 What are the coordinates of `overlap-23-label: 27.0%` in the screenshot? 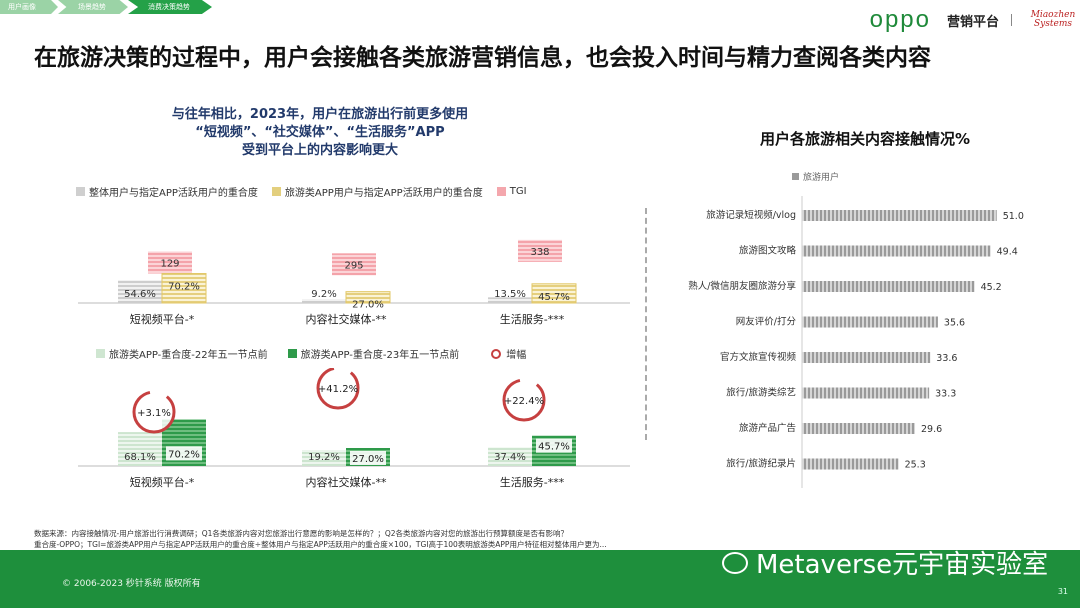 It's located at (368, 459).